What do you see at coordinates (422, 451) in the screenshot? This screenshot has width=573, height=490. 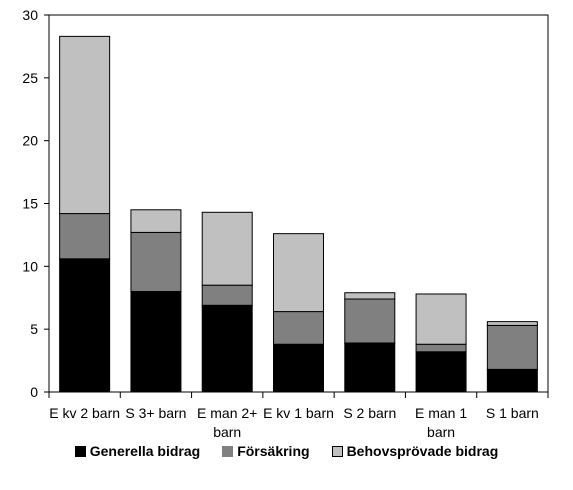 I see `legend-label-behovsprovade: Behovsprövade bidrag` at bounding box center [422, 451].